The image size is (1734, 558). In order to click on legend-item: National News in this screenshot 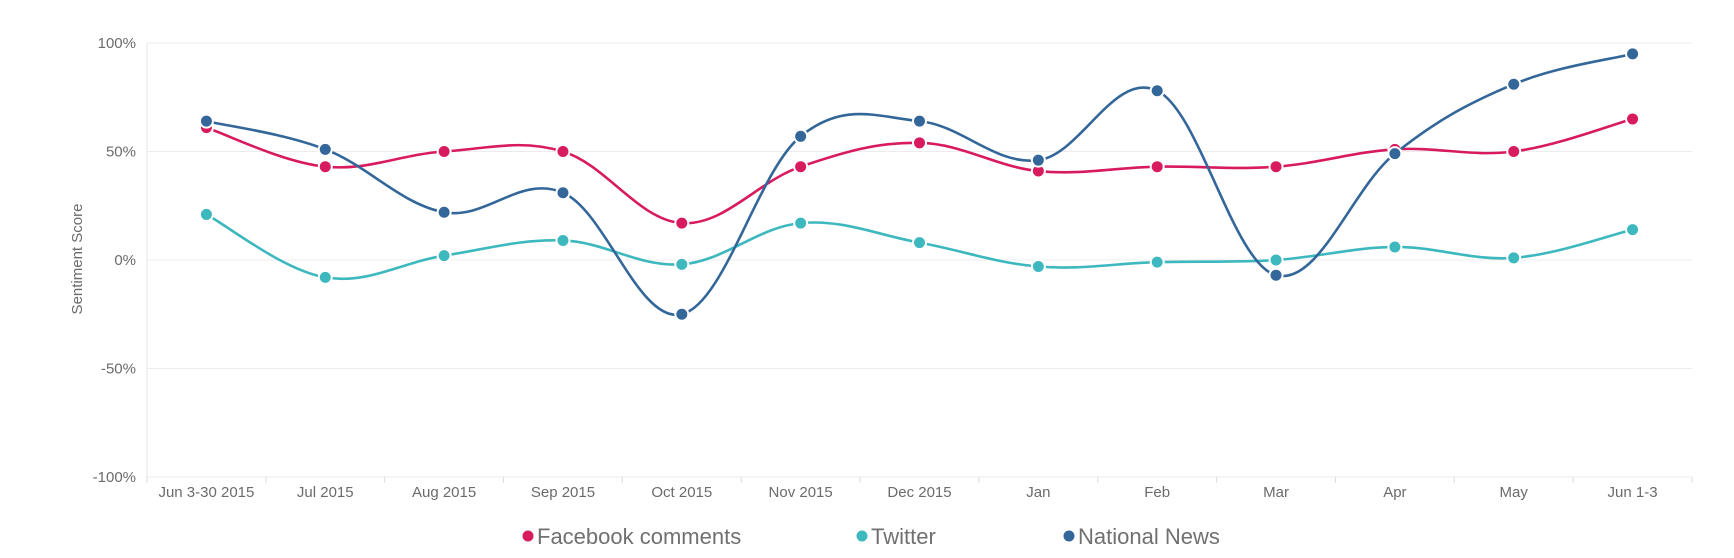, I will do `click(1141, 536)`.